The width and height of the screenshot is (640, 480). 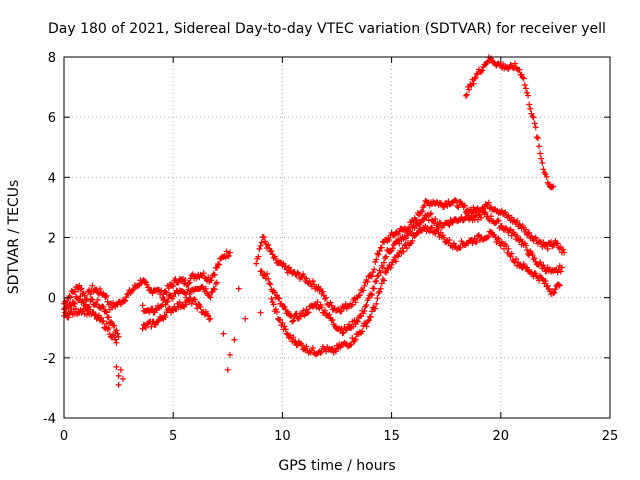 What do you see at coordinates (49, 359) in the screenshot?
I see `y-tick-label: -2` at bounding box center [49, 359].